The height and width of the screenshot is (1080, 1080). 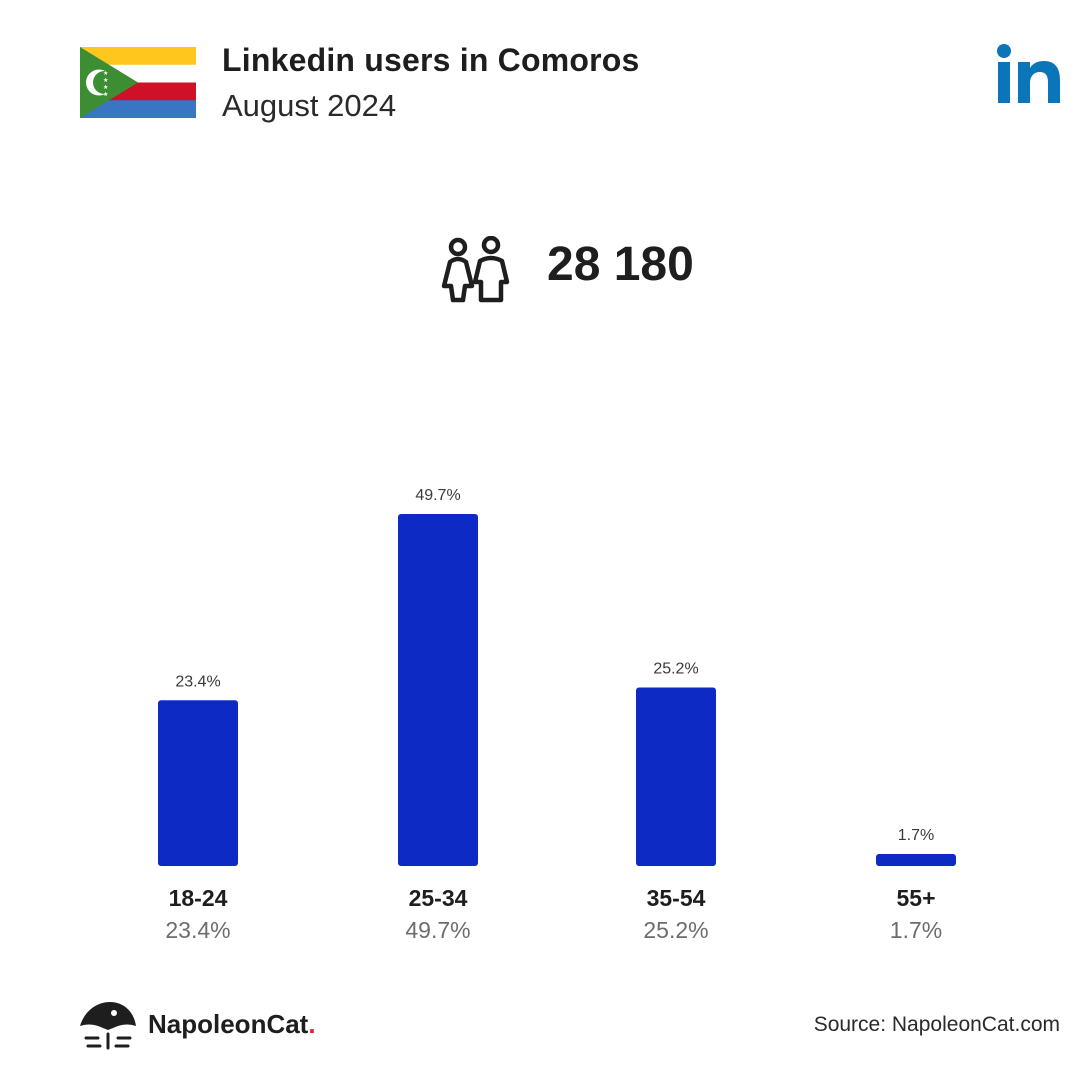 I want to click on category-label: 35-54, so click(x=676, y=898).